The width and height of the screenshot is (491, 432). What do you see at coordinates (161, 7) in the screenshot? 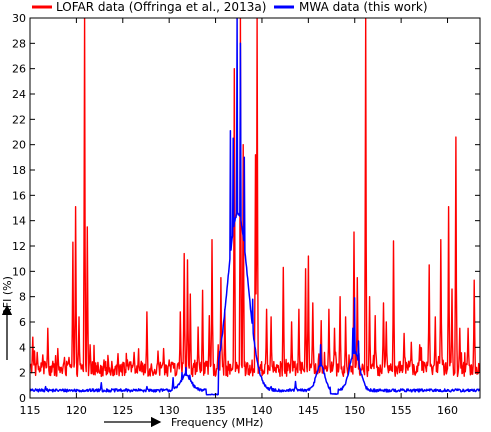
I see `legend-label-lofar: LOFAR data (Offringa et al., 2013a)` at bounding box center [161, 7].